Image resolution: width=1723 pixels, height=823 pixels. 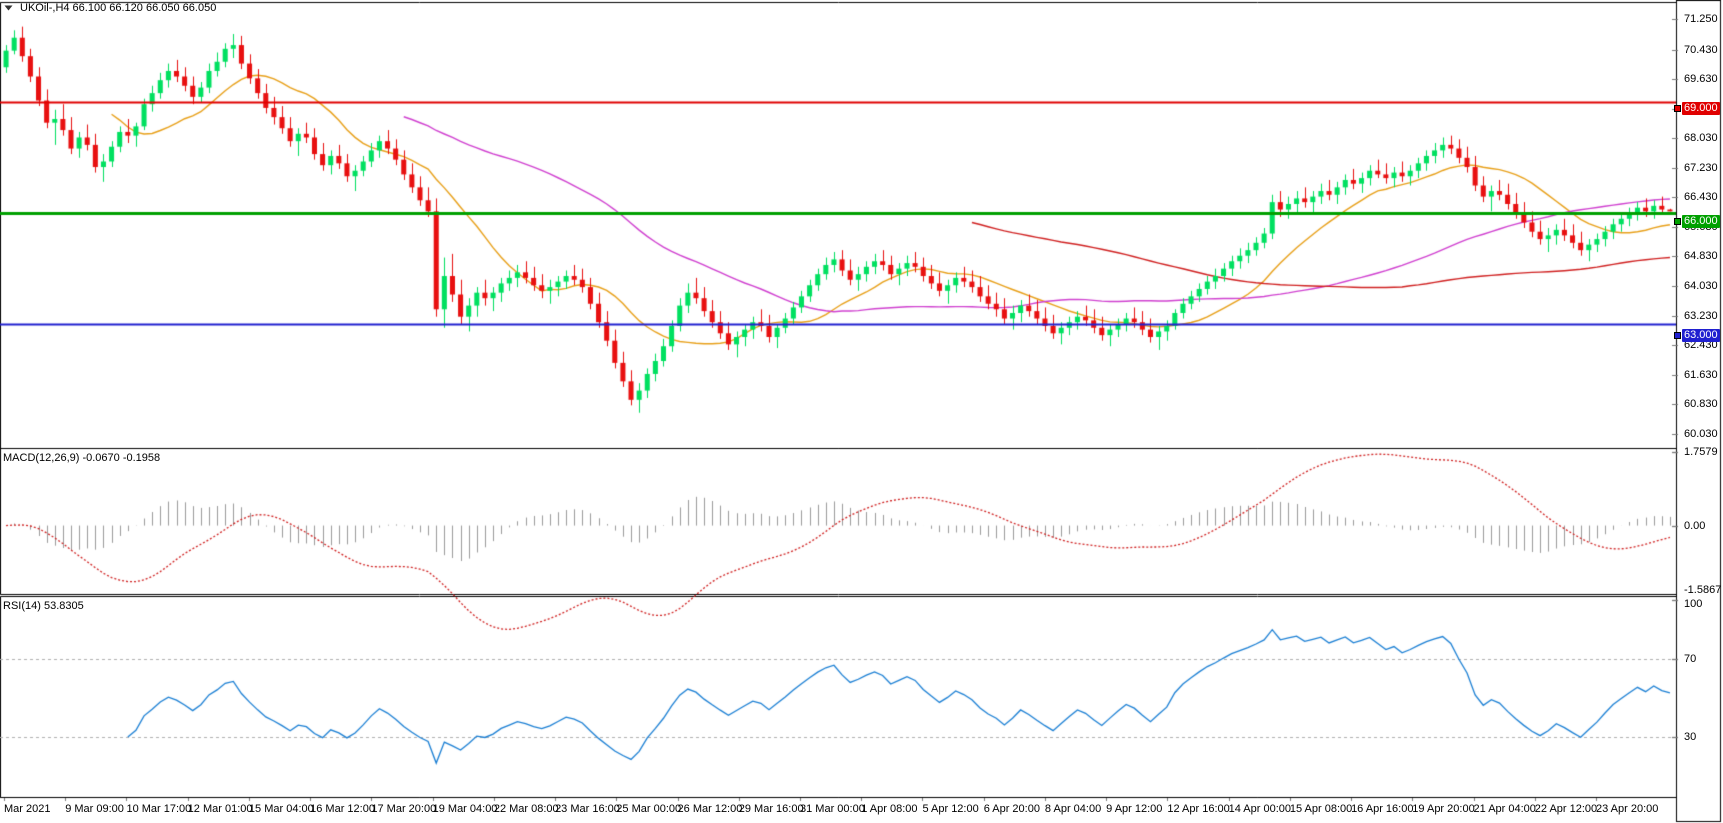 I want to click on time-tick-label: 19 Mar 04:00, so click(x=465, y=809).